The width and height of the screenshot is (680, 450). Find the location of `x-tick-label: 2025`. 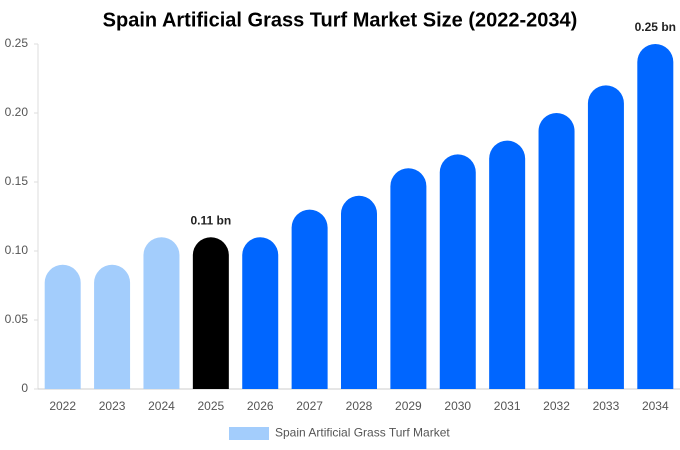

x-tick-label: 2025 is located at coordinates (210, 406).